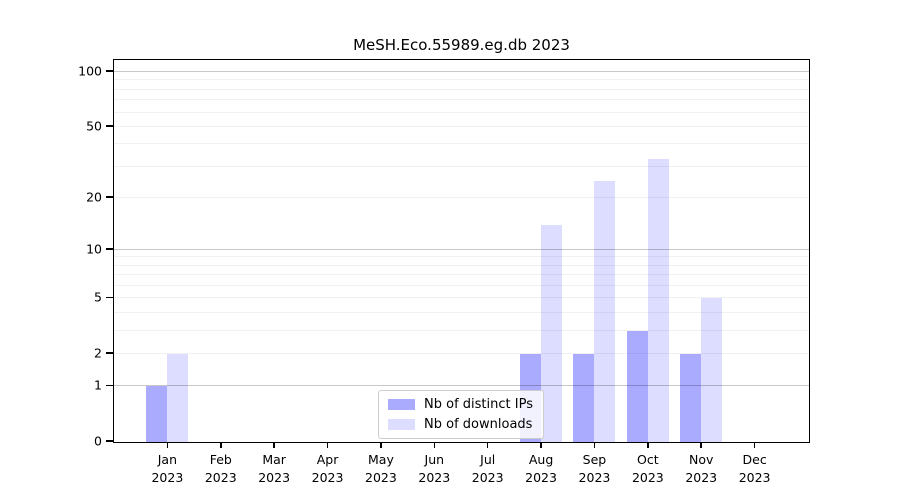 Image resolution: width=900 pixels, height=500 pixels. Describe the element at coordinates (478, 404) in the screenshot. I see `legend-label-distinct-ips: Nb of distinct IPs` at that location.